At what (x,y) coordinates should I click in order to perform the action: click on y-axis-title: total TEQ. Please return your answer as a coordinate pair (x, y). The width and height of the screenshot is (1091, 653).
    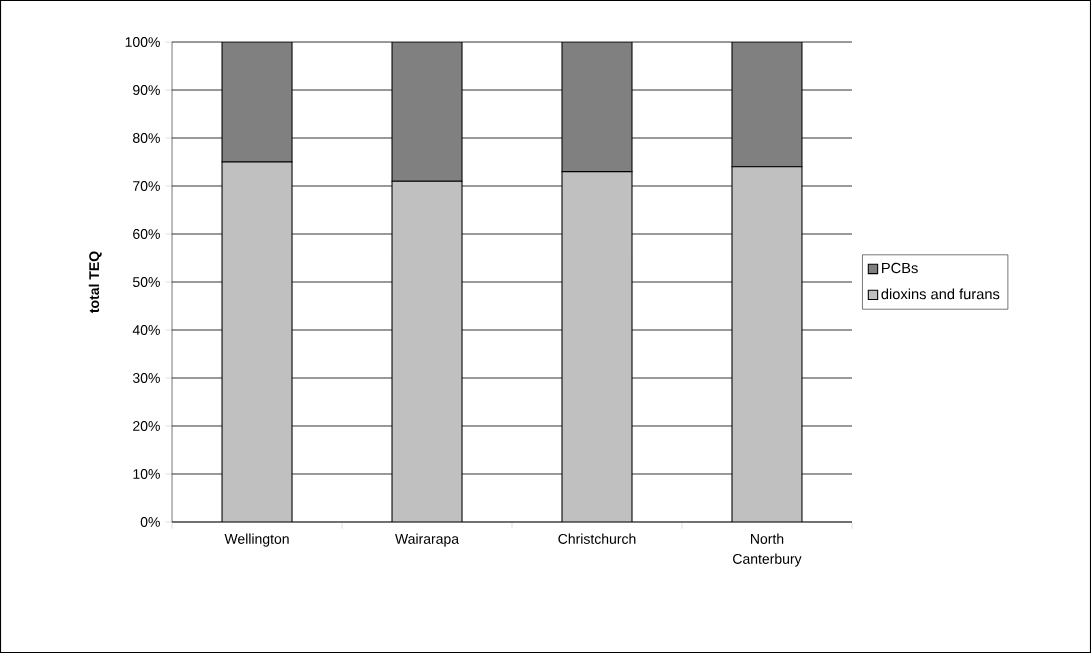
    Looking at the image, I should click on (95, 282).